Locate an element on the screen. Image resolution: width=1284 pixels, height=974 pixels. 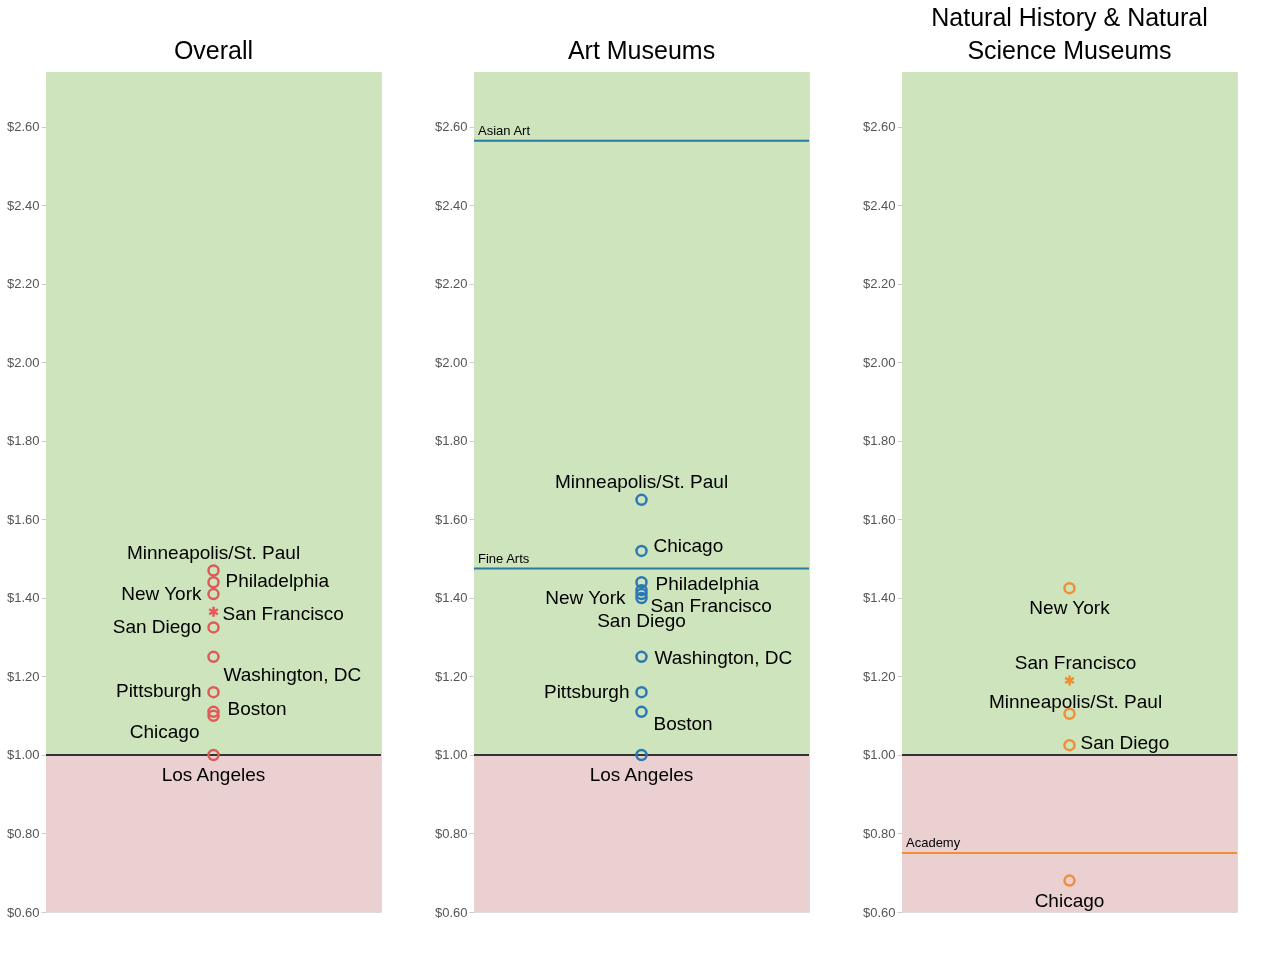
chart-title: Art Museums is located at coordinates (641, 50).